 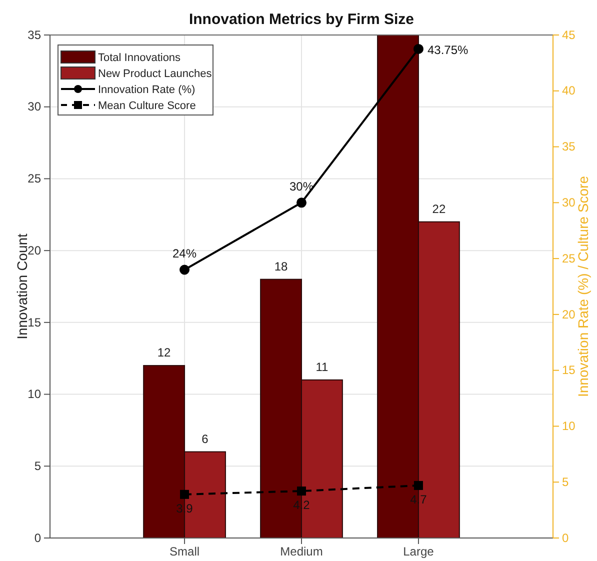 I want to click on data-label: 30%, so click(x=301, y=187).